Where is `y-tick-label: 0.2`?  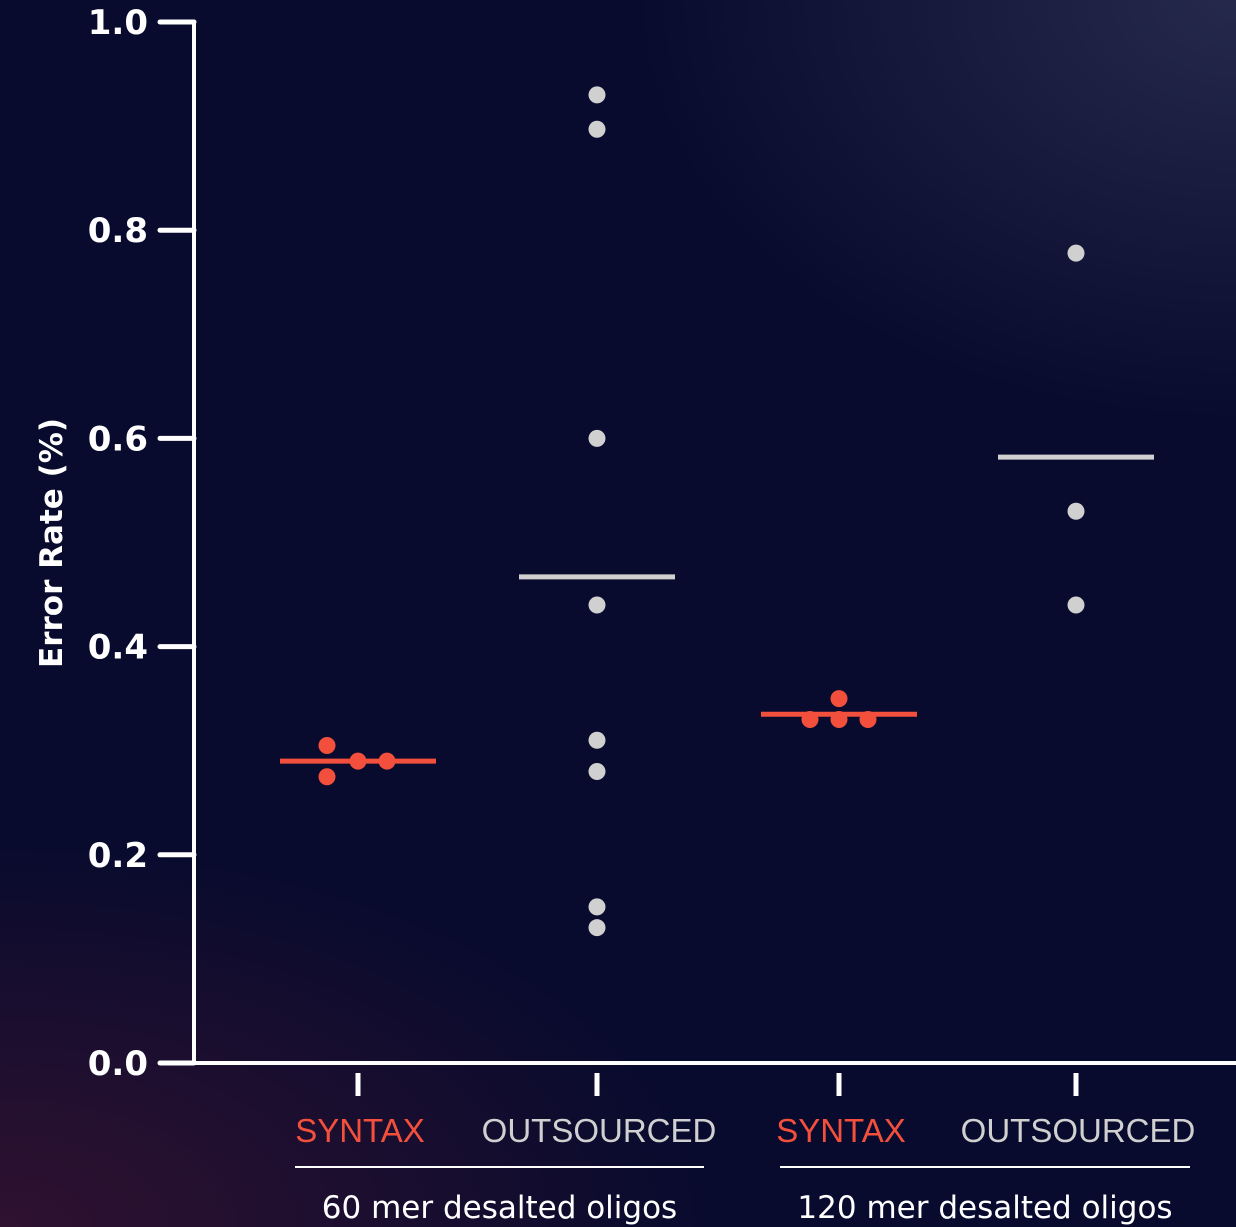 y-tick-label: 0.2 is located at coordinates (118, 856).